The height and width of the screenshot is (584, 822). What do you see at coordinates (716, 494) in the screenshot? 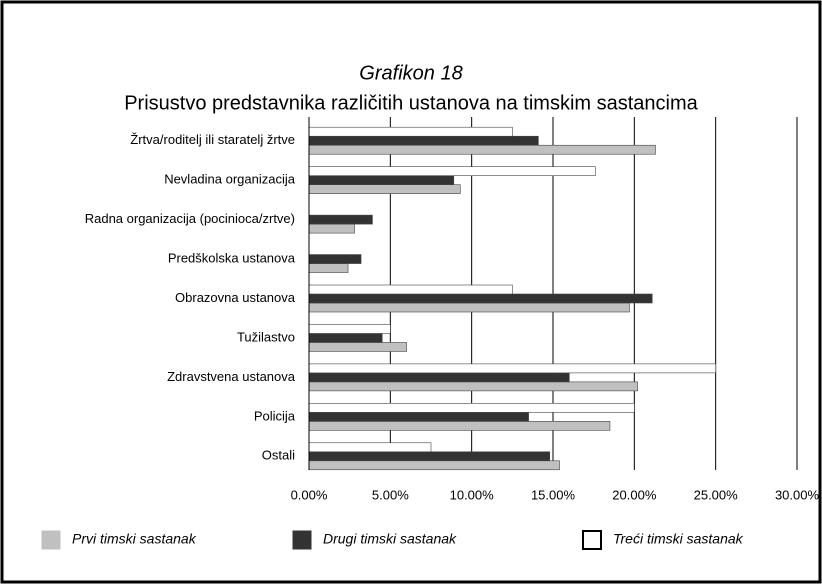
I see `x-tick-label: 25.00%` at bounding box center [716, 494].